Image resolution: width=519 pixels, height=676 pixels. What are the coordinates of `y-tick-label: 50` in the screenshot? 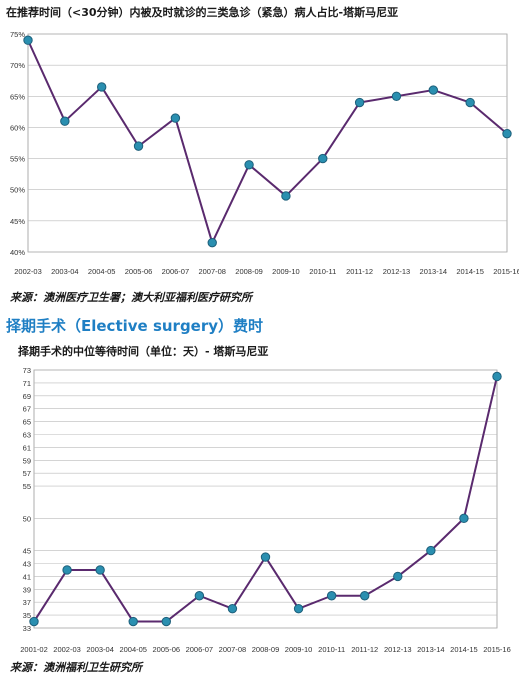 It's located at (27, 518).